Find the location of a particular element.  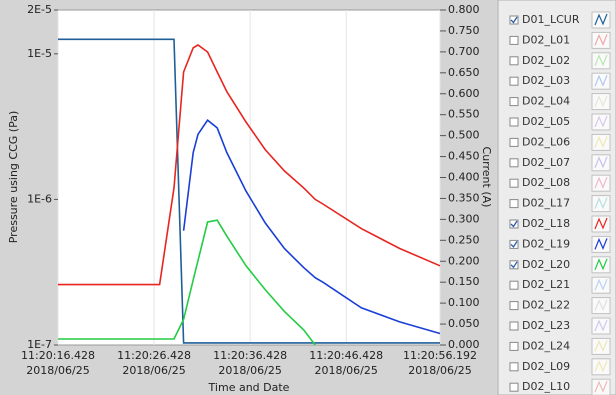

legend-label: D02_L24 is located at coordinates (546, 345).